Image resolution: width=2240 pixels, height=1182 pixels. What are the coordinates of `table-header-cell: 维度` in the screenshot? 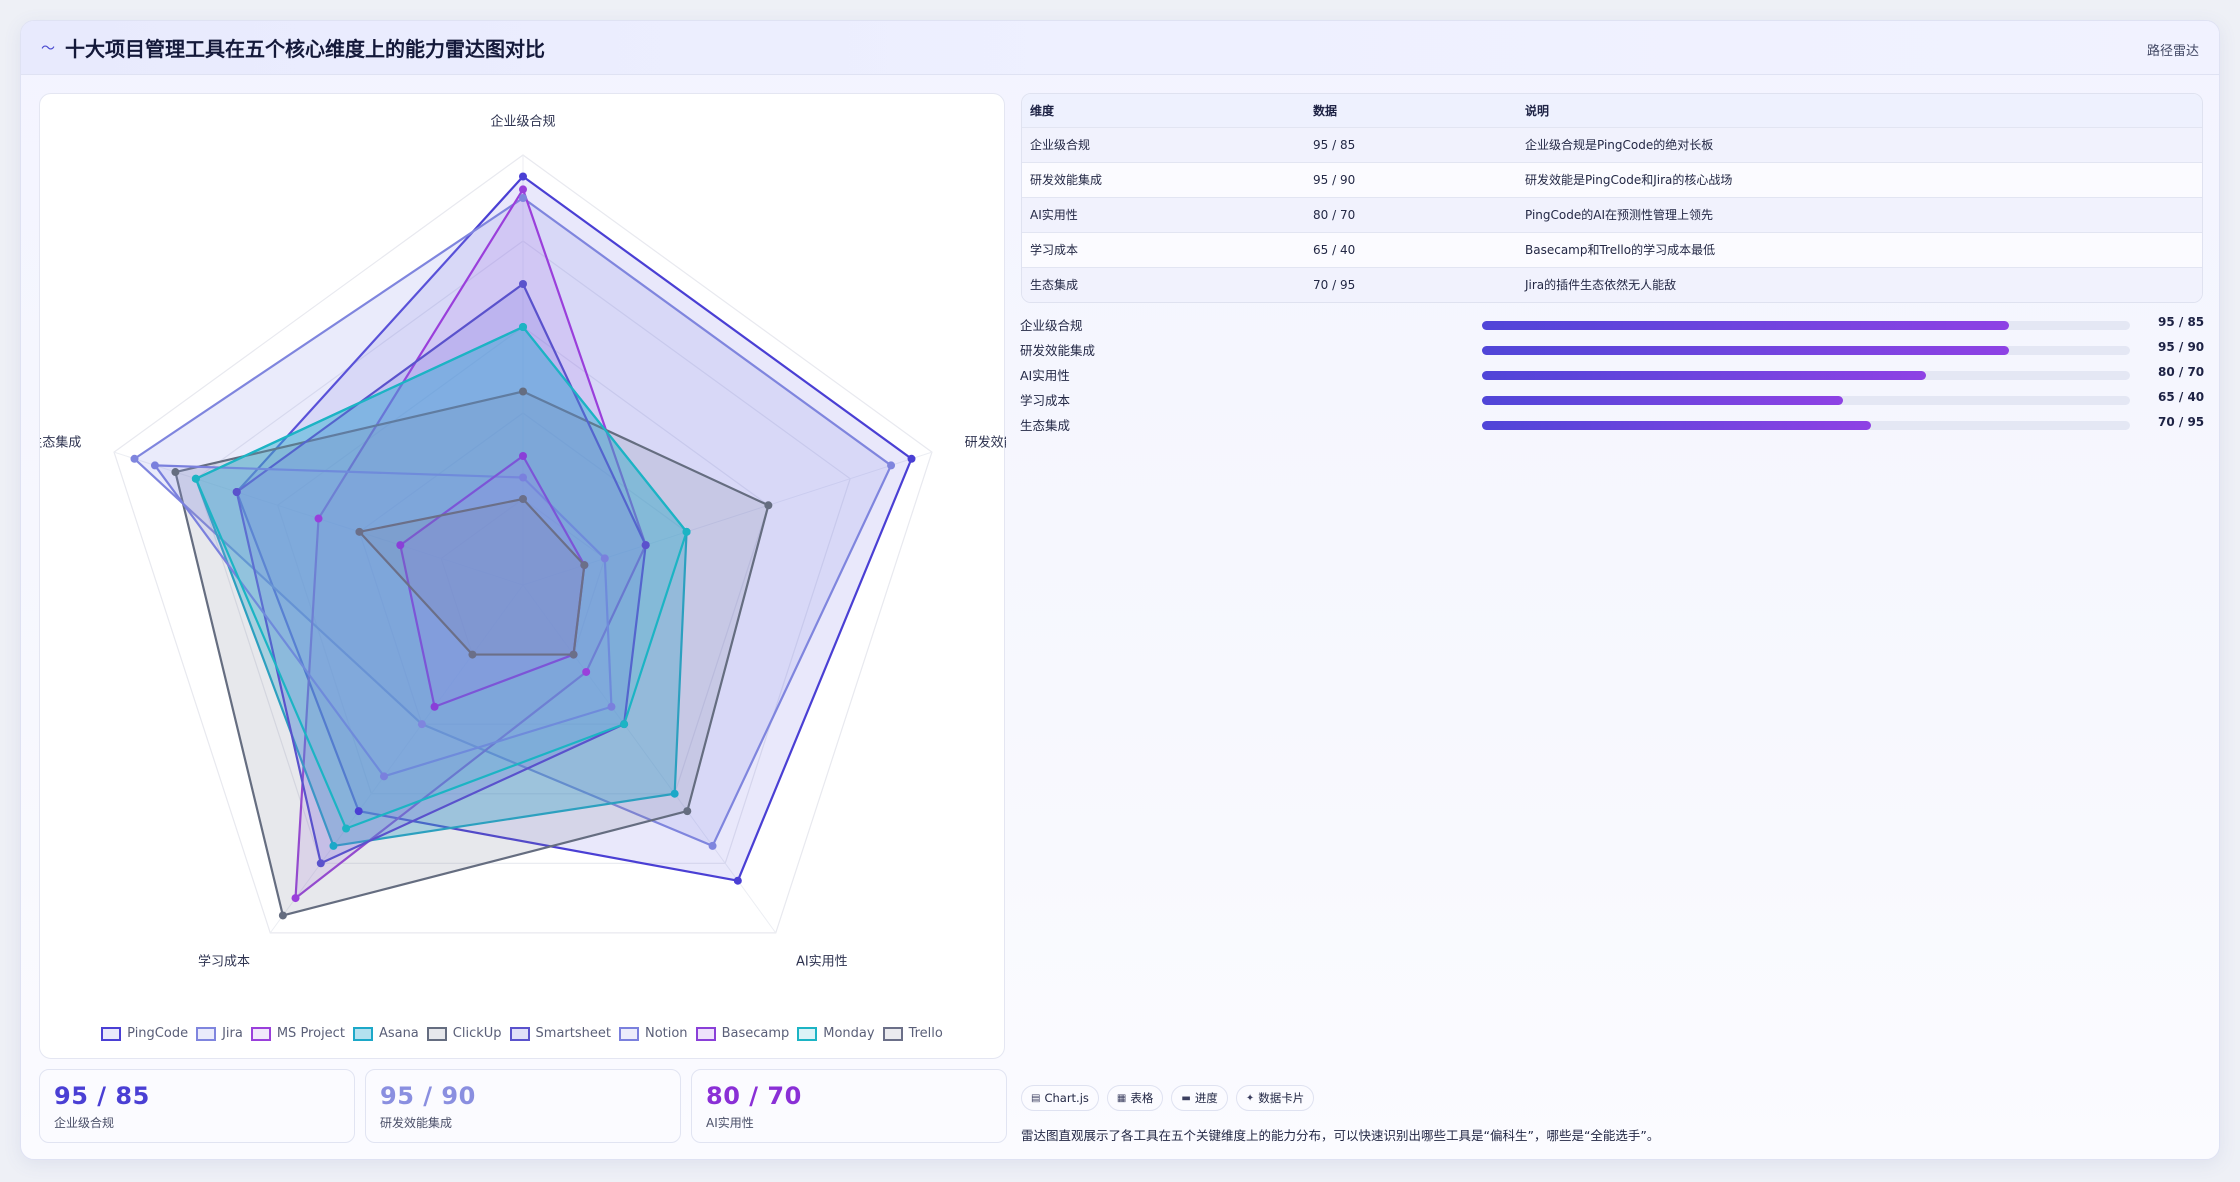 It's located at (1042, 110).